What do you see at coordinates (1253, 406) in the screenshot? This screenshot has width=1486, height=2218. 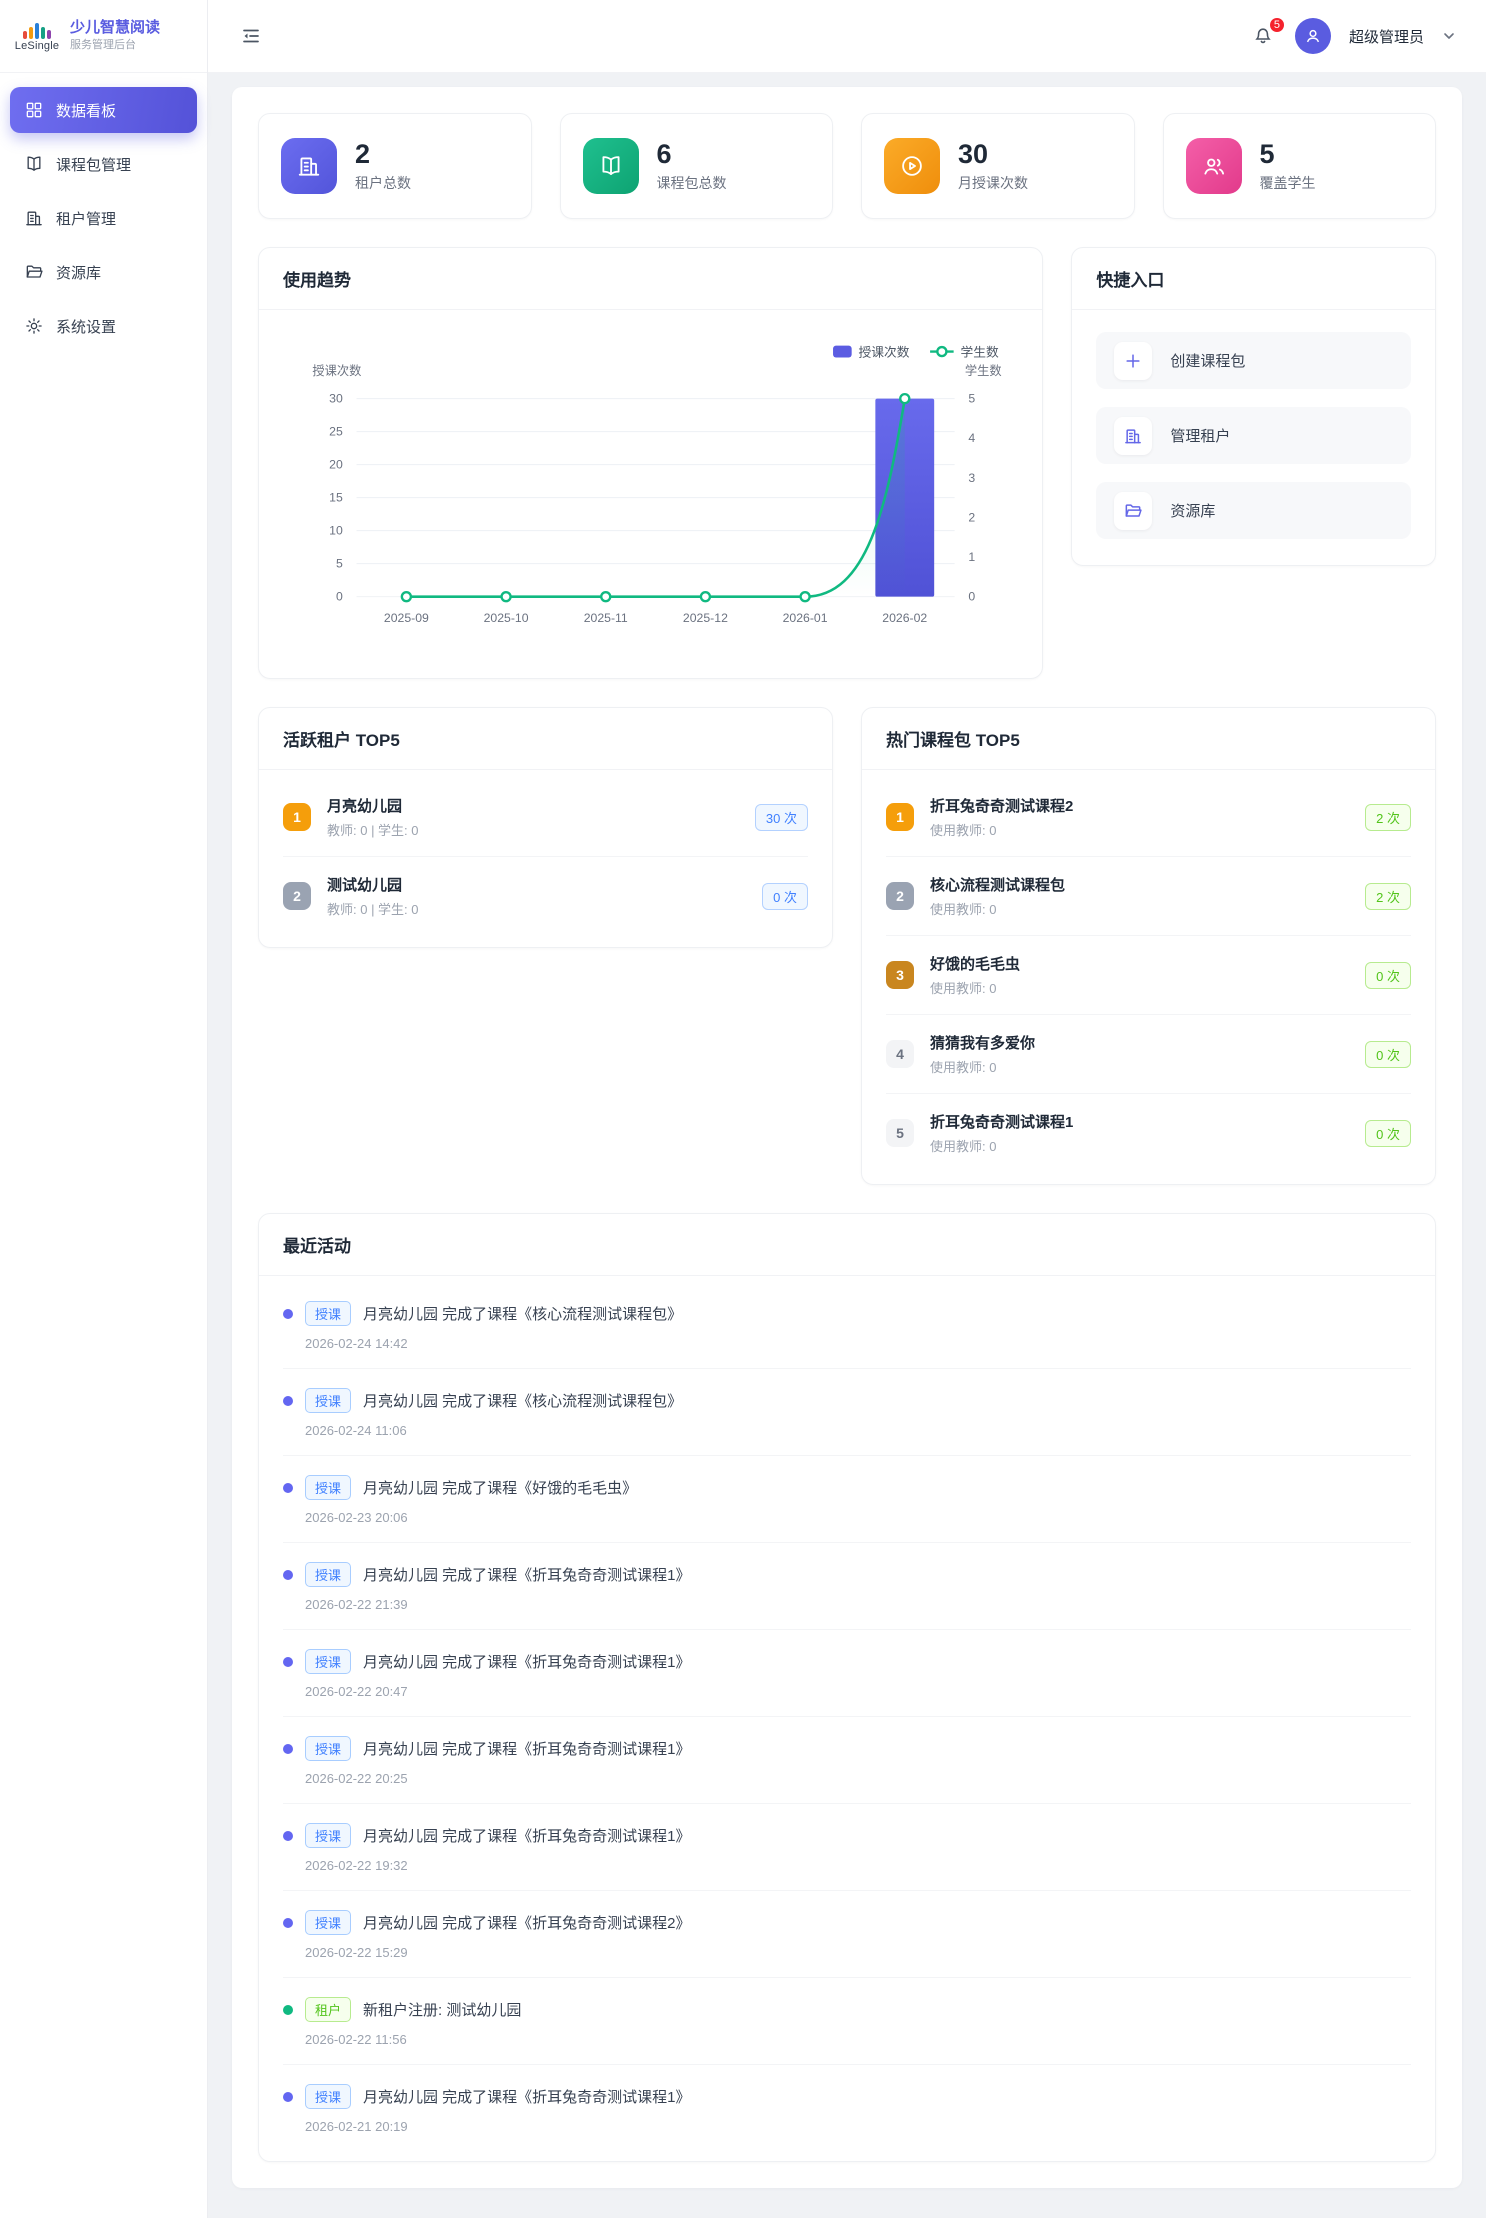 I see `quick-entry-card: 快捷入口 创建课程包` at bounding box center [1253, 406].